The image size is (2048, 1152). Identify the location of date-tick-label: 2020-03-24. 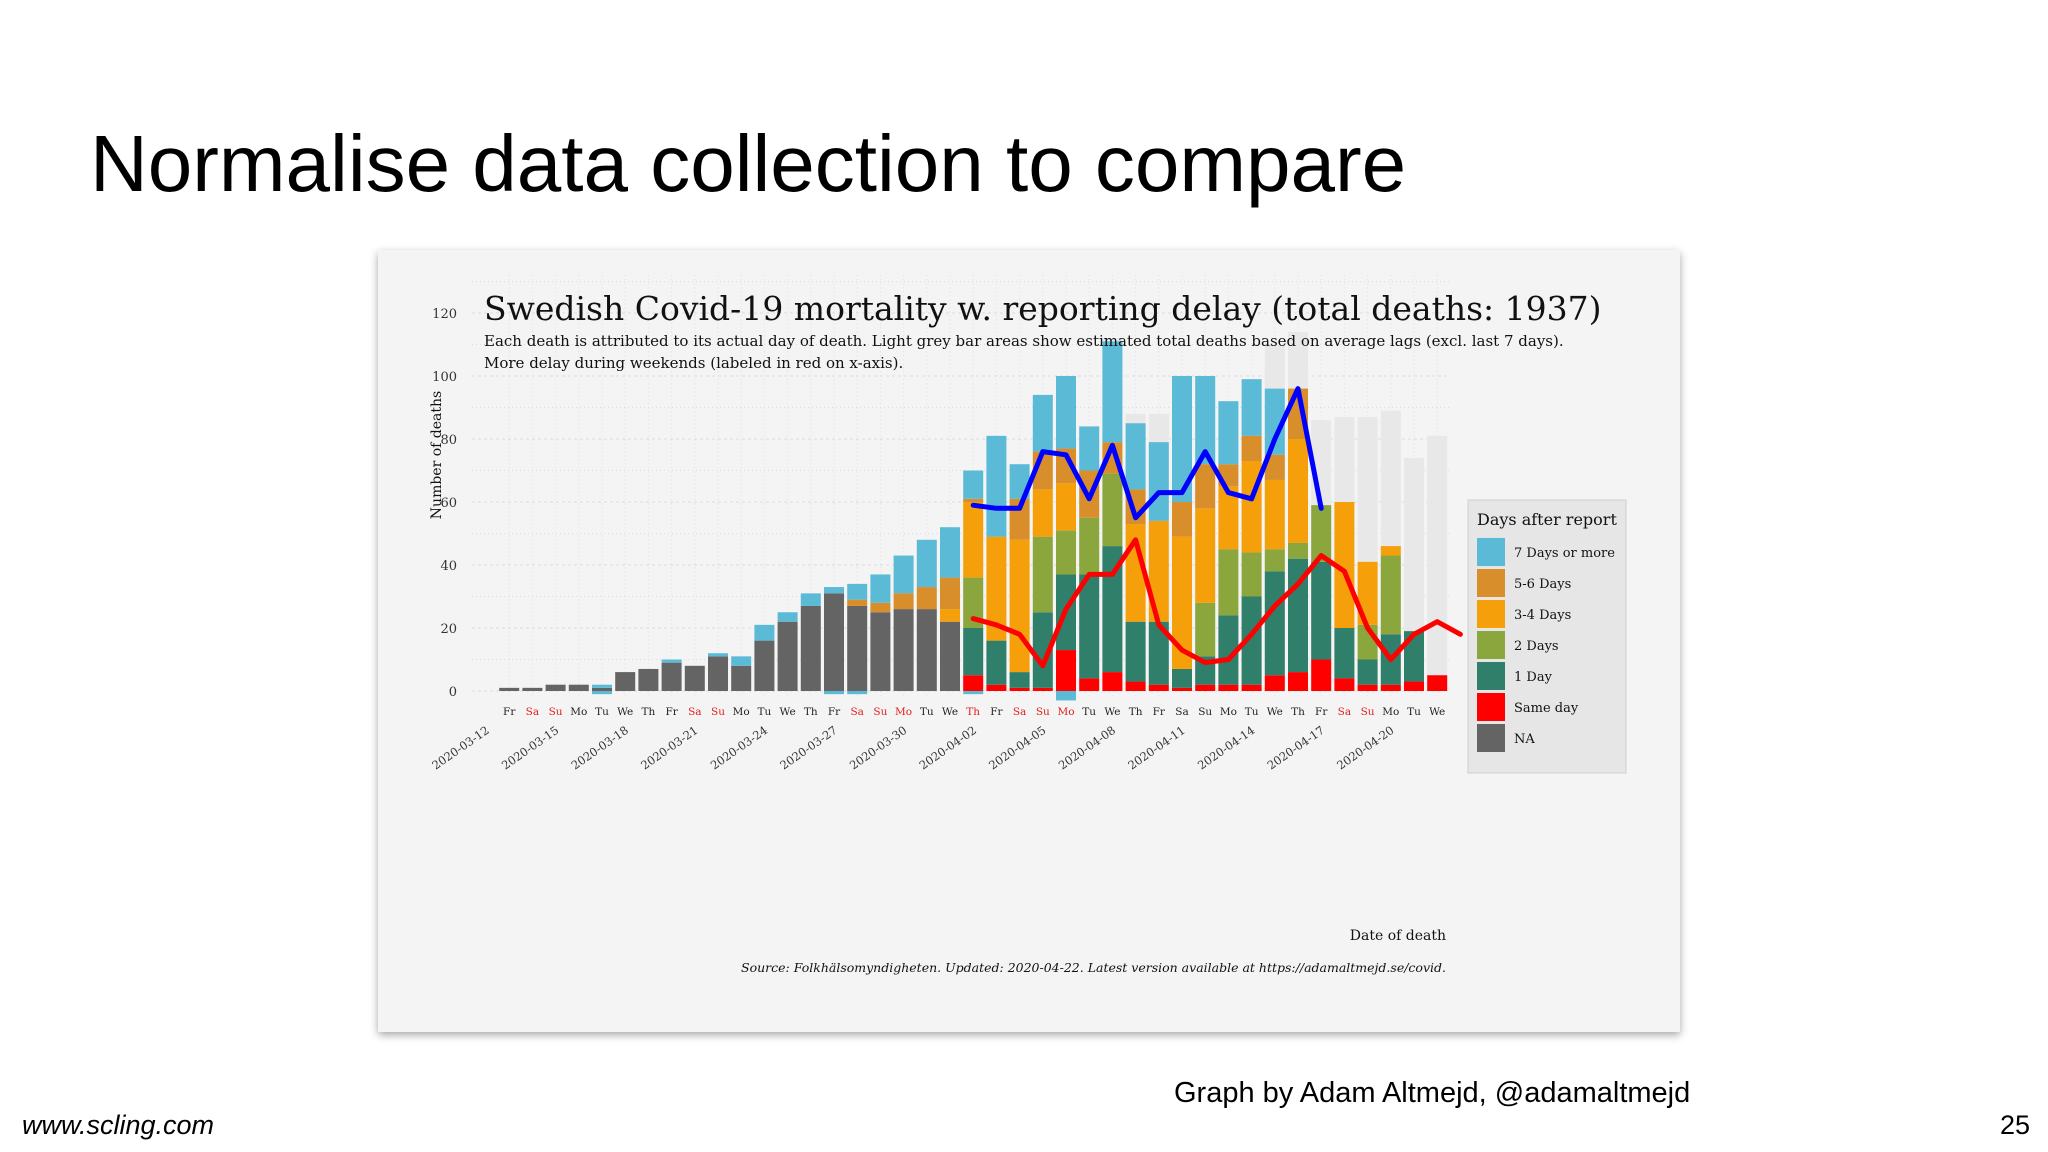
(739, 748).